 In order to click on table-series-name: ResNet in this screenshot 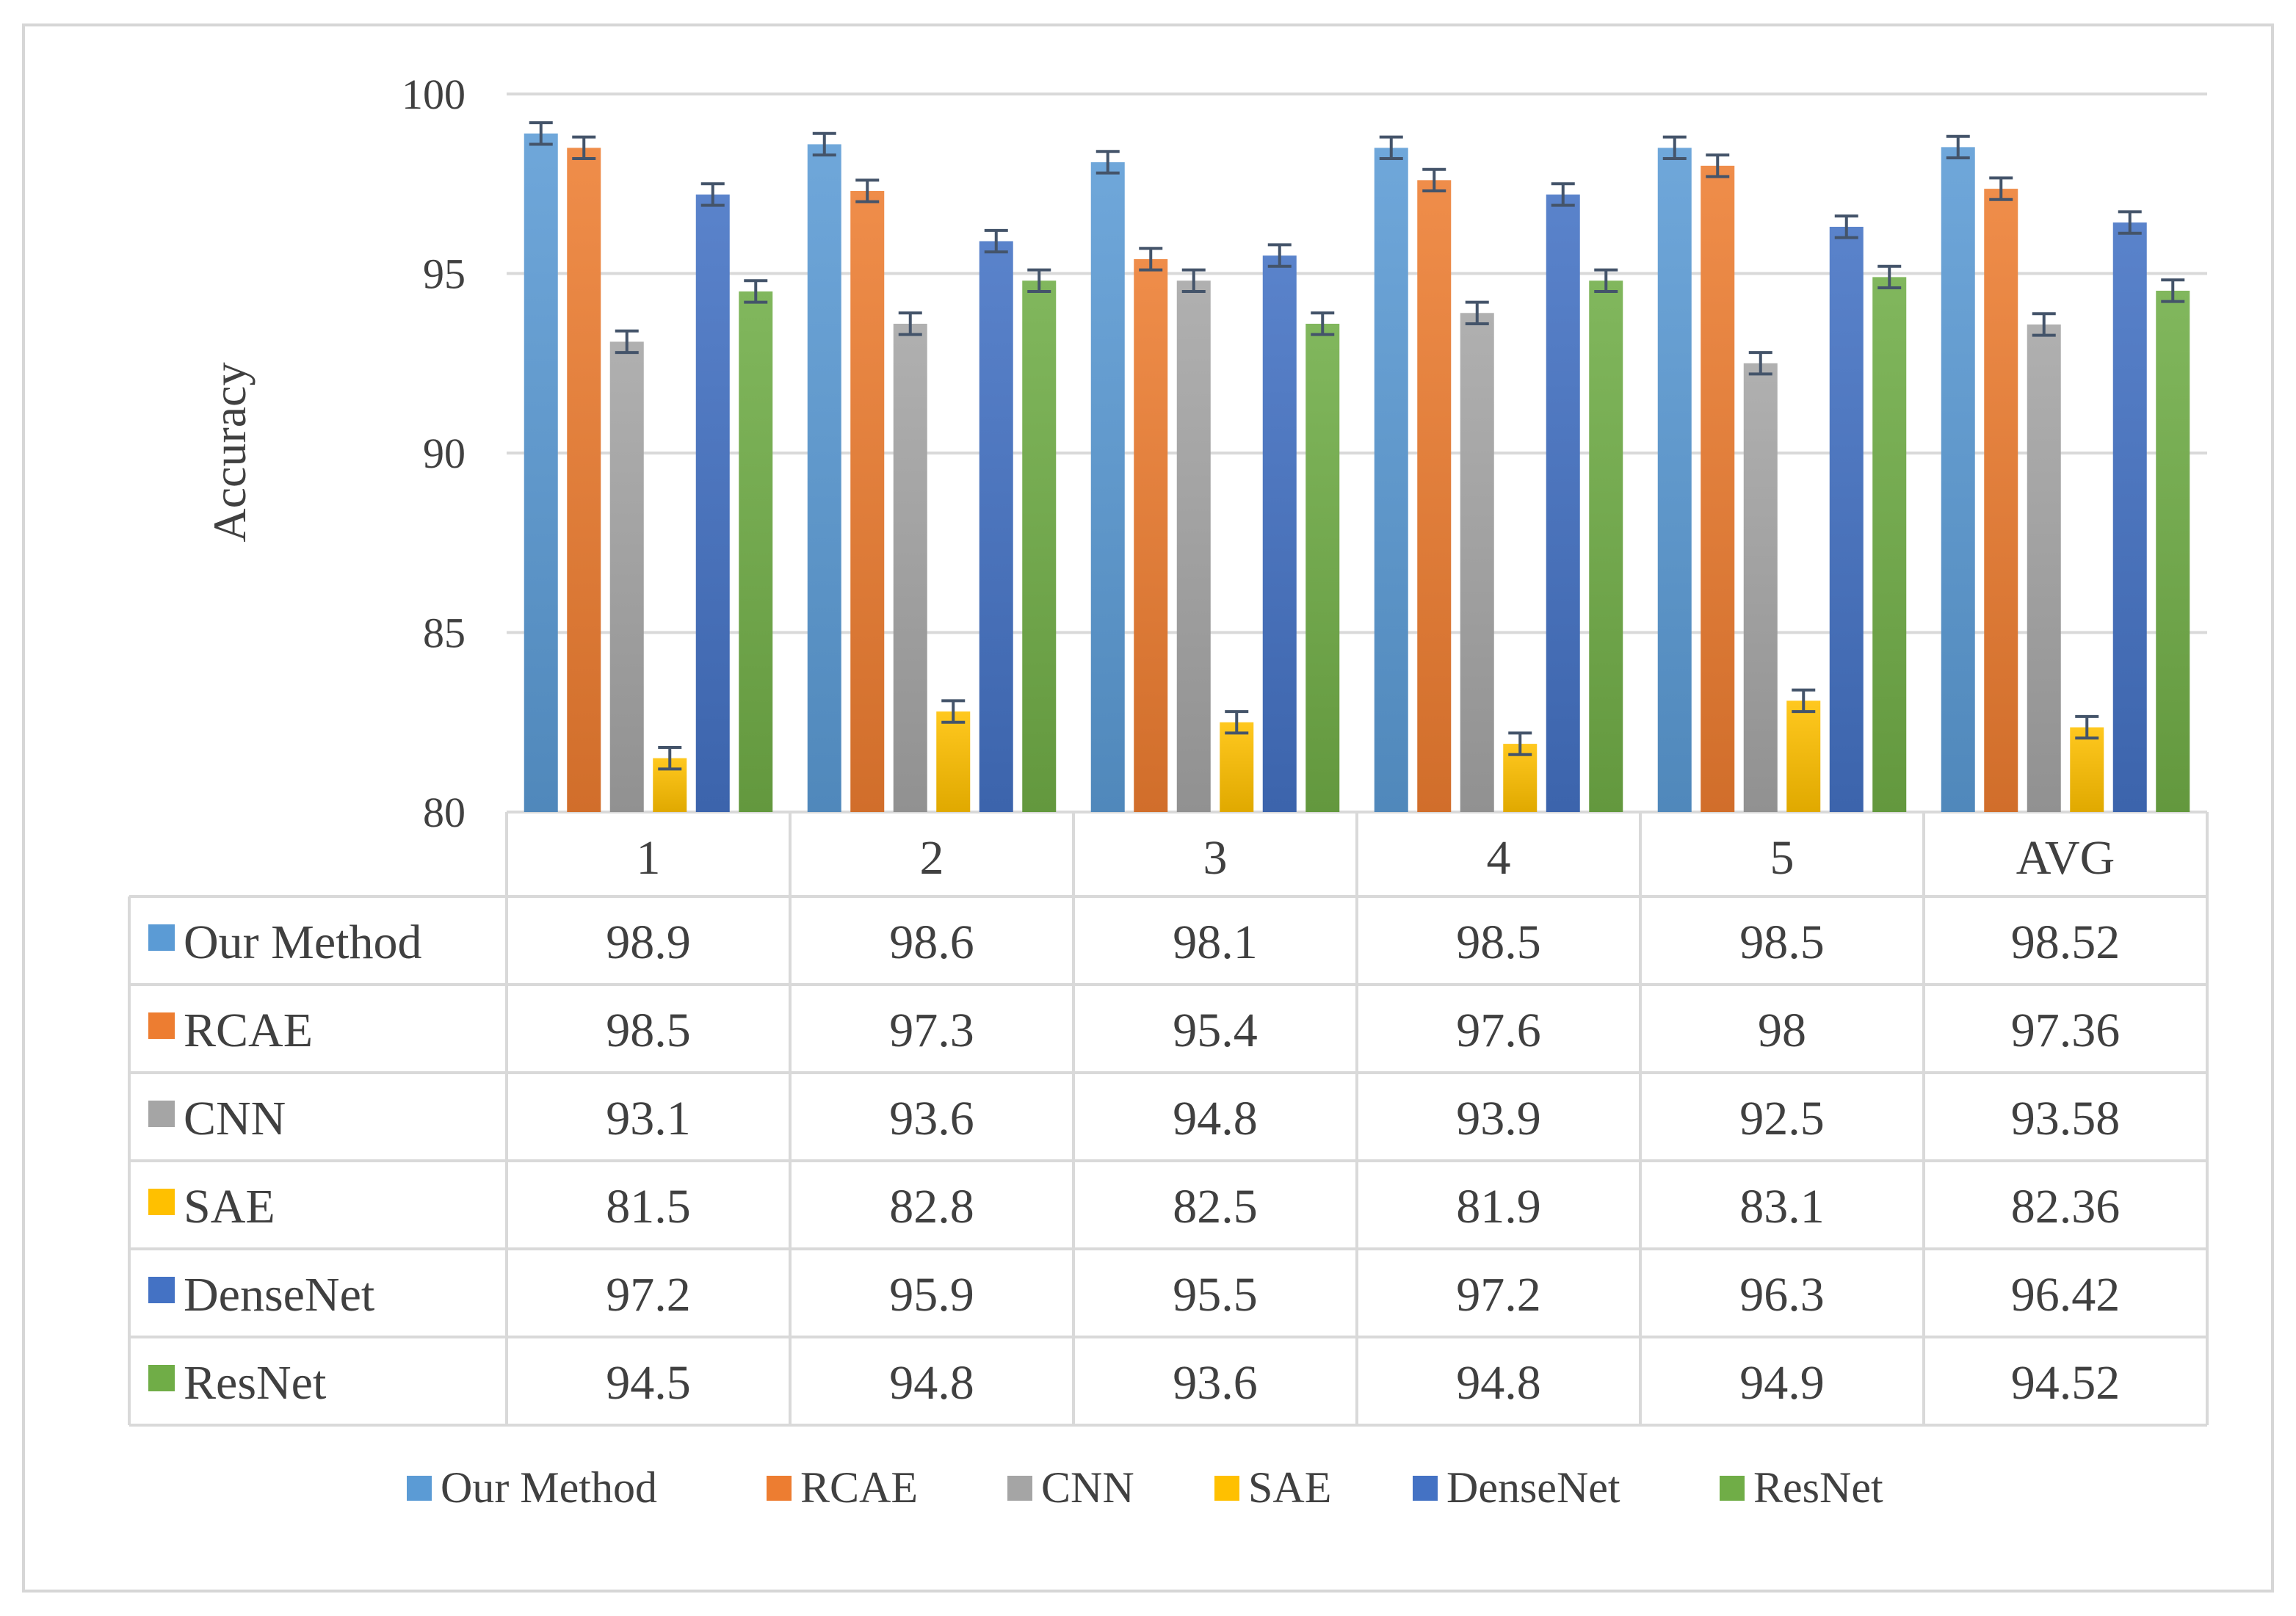, I will do `click(255, 1383)`.